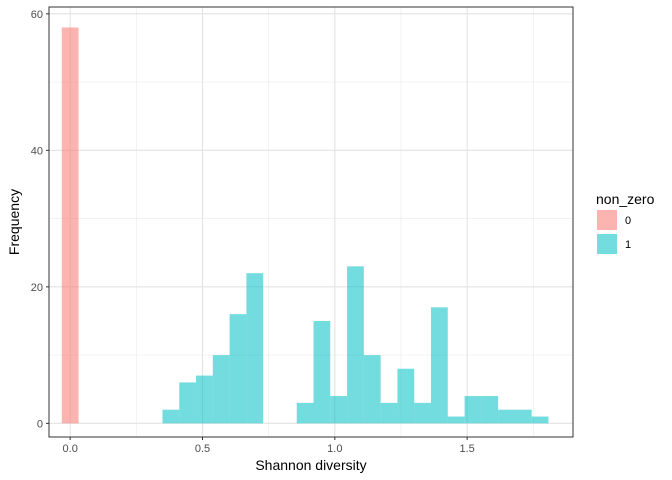 The image size is (672, 480). Describe the element at coordinates (14, 222) in the screenshot. I see `y-axis-title: Frequency` at that location.